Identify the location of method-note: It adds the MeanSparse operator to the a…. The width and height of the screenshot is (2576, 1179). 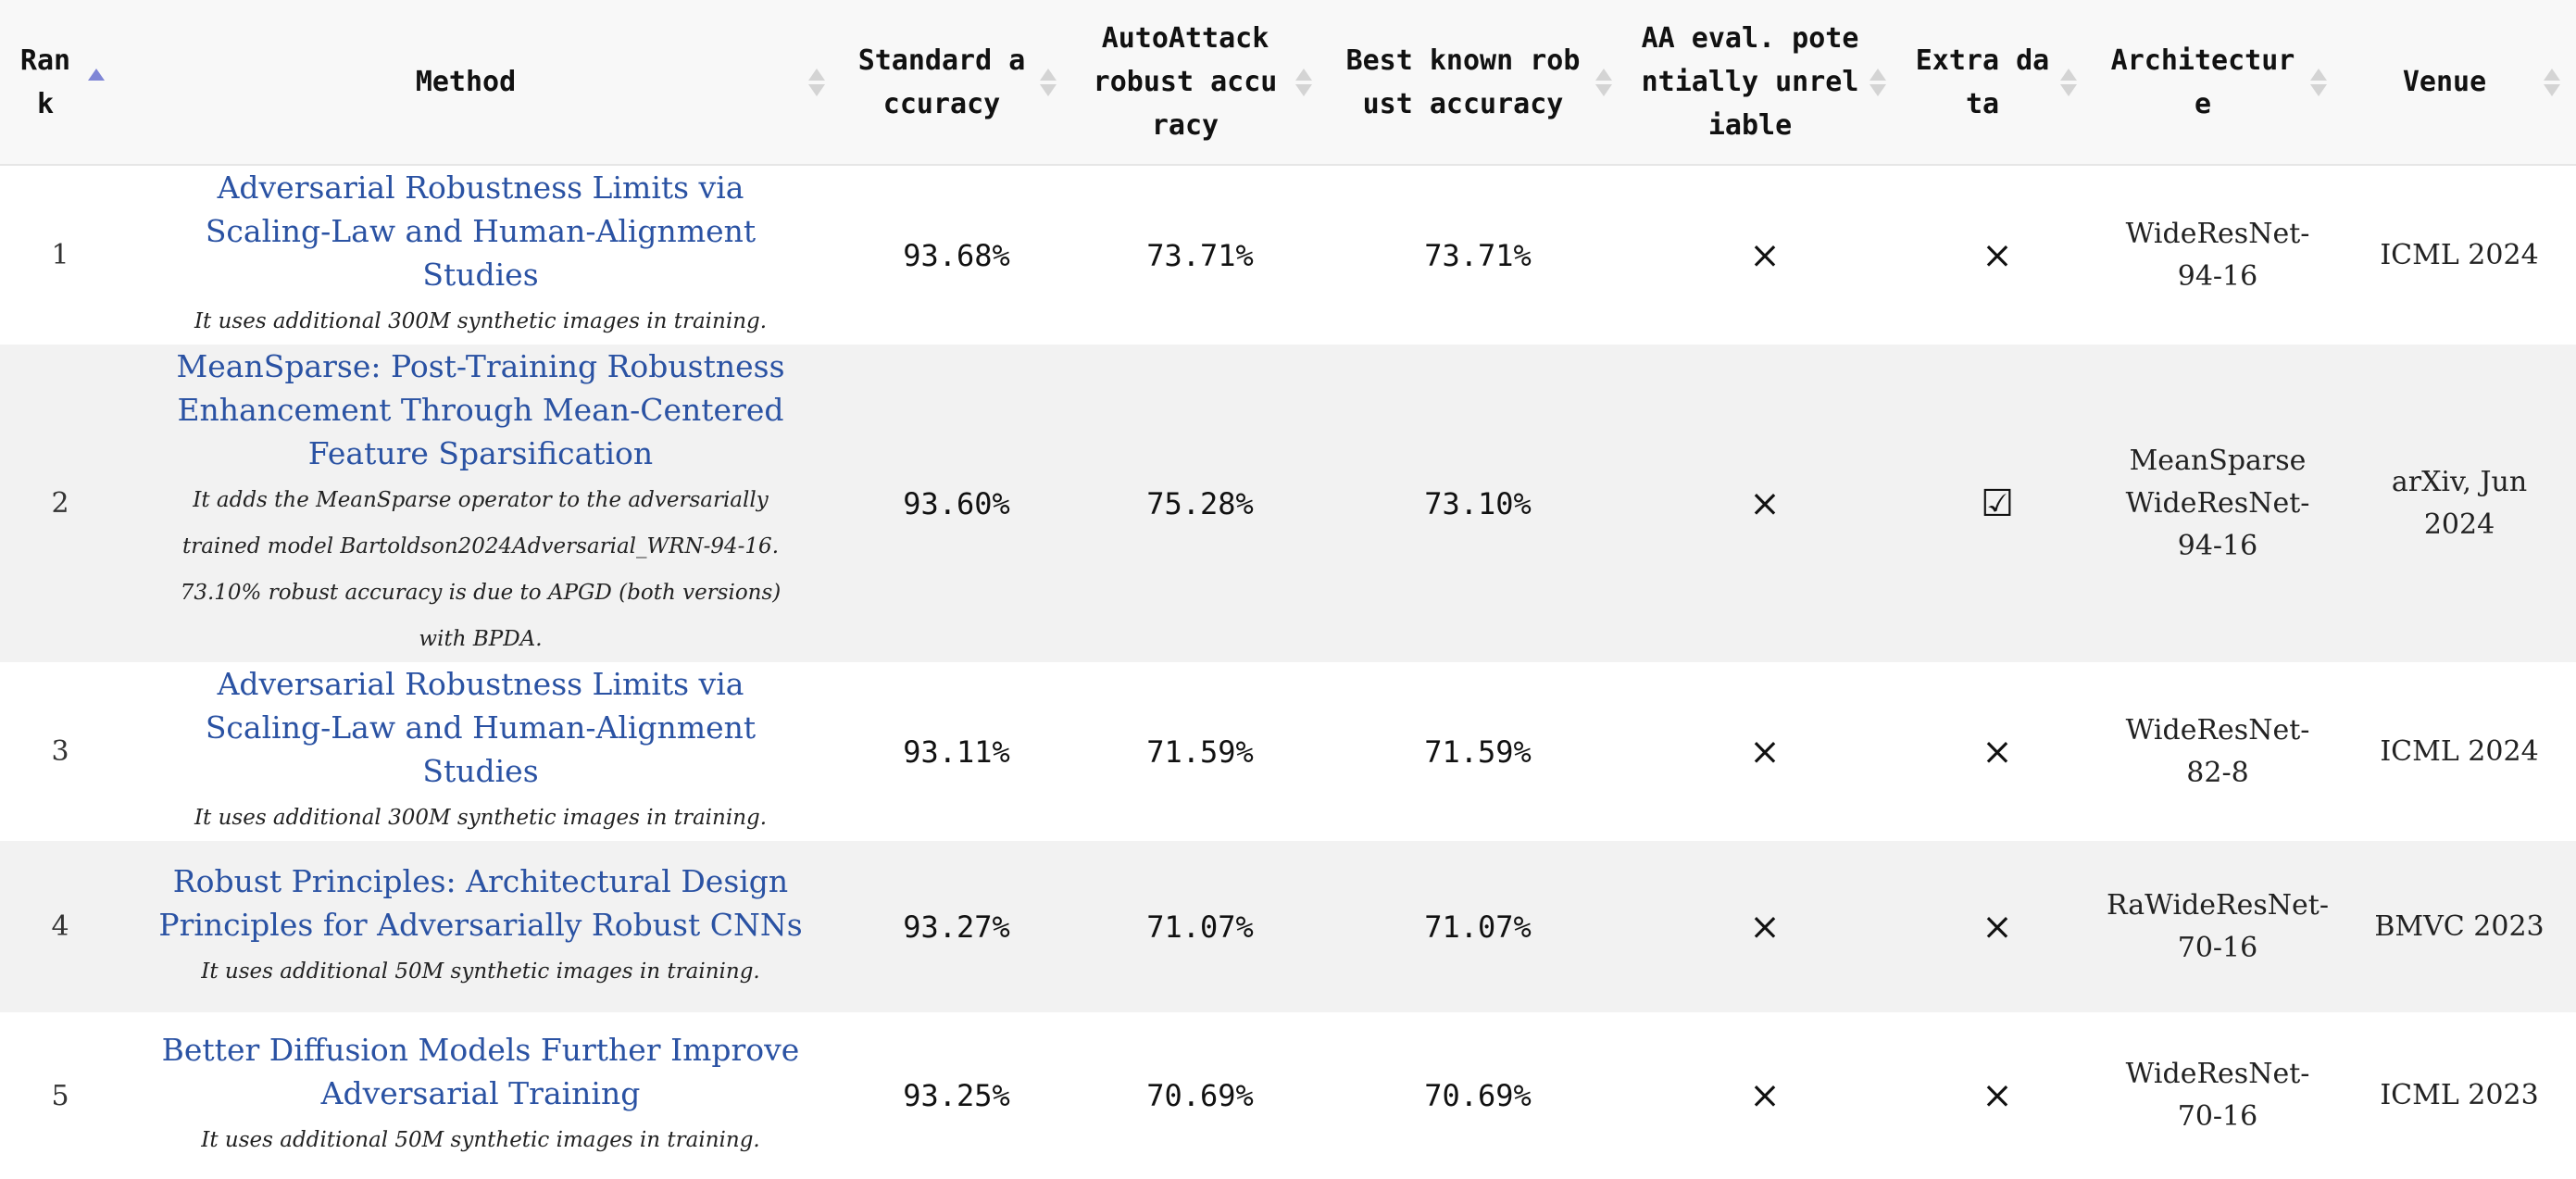
(481, 569).